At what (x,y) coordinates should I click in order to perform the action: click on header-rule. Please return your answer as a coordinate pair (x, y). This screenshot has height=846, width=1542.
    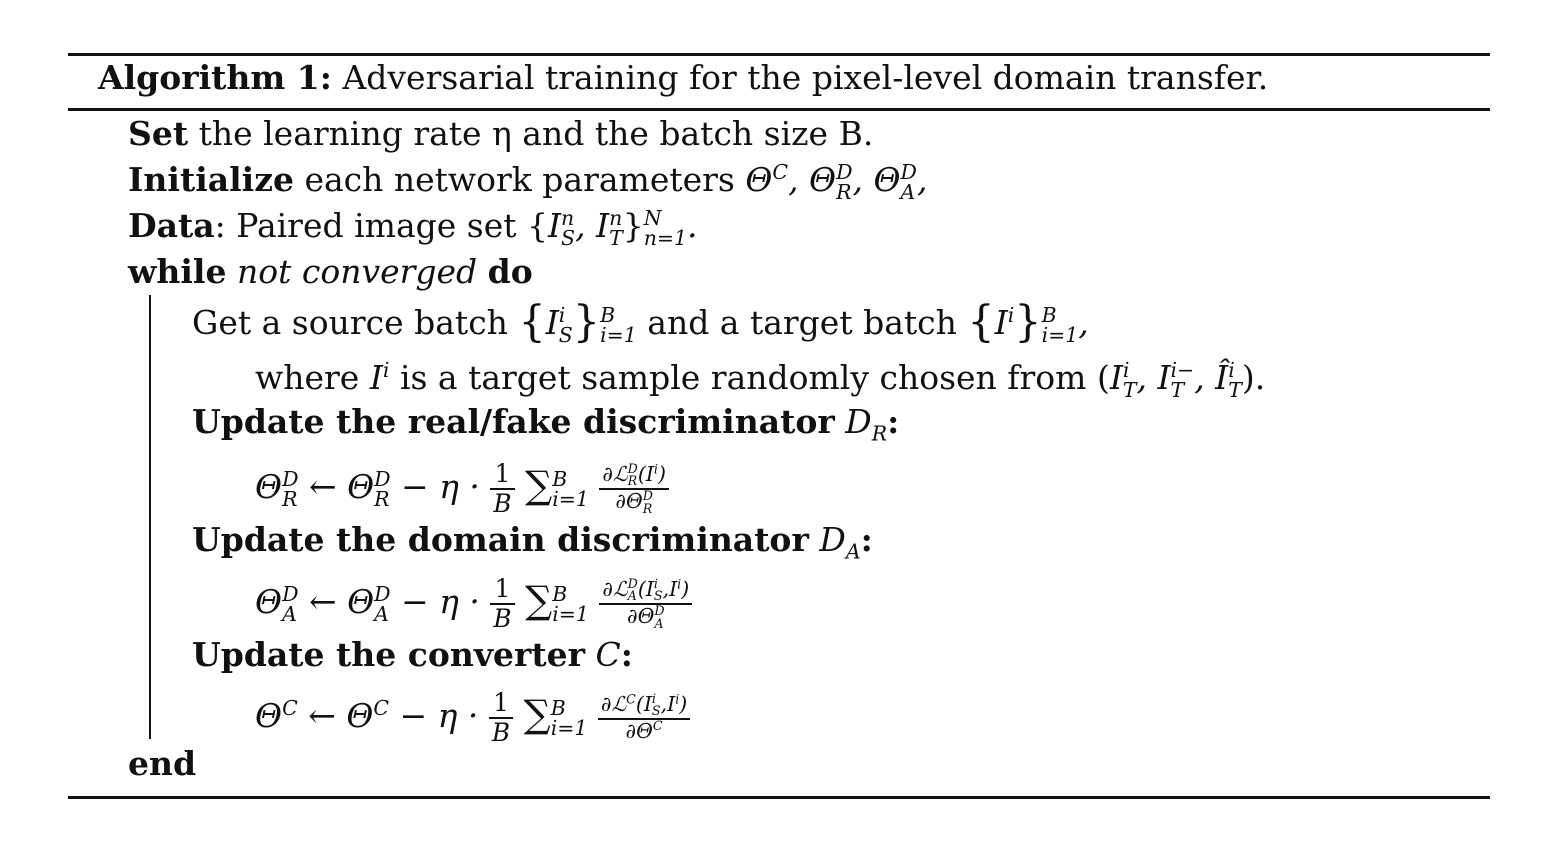
    Looking at the image, I should click on (779, 109).